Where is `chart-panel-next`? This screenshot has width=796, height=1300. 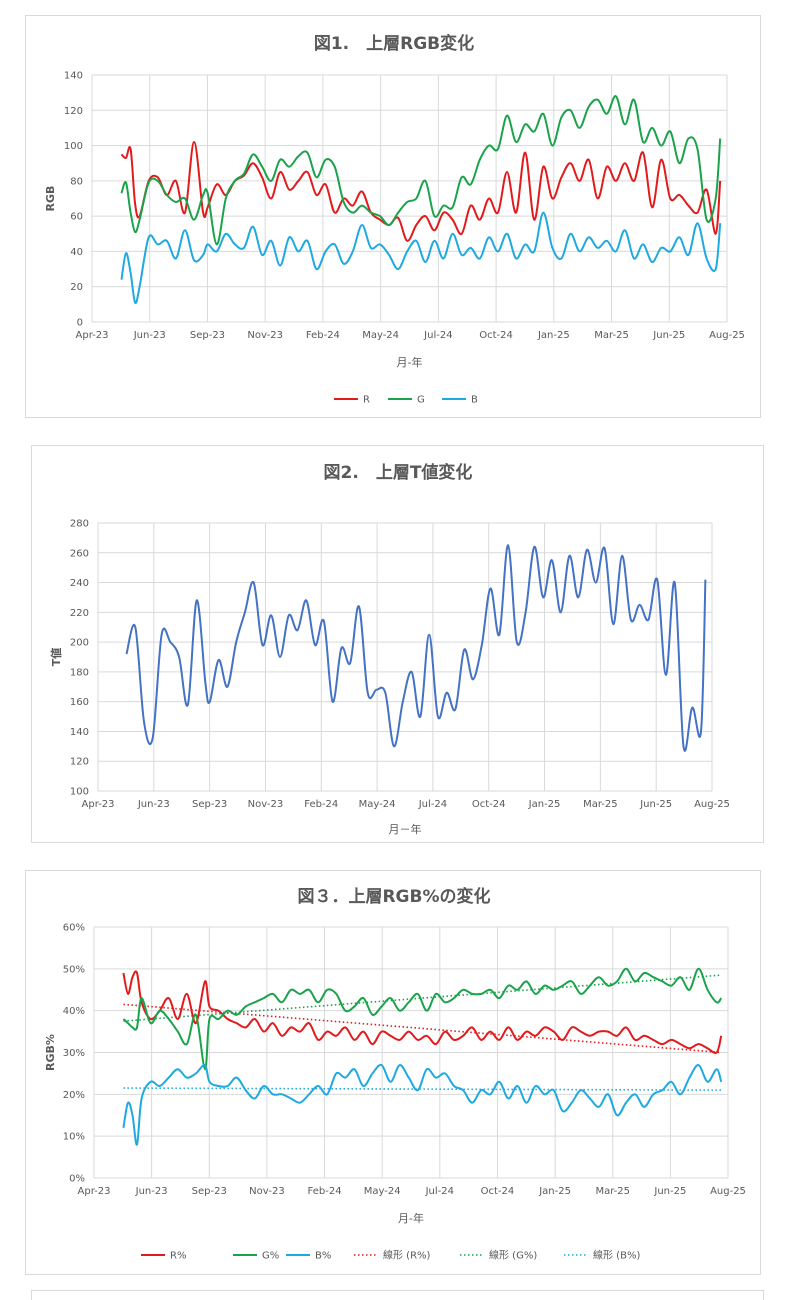 chart-panel-next is located at coordinates (397, 1295).